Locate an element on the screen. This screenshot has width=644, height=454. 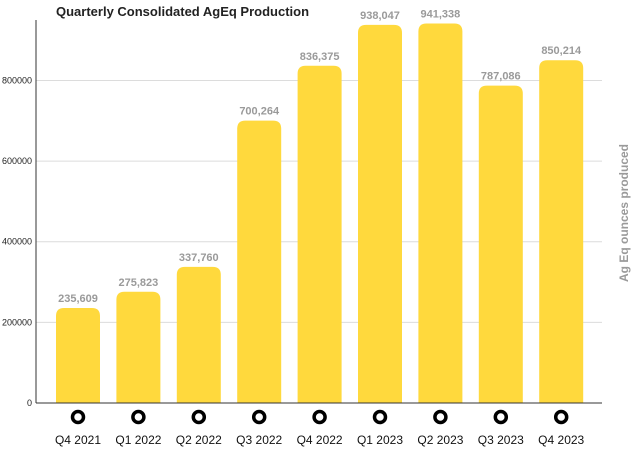
data-label: 700,264 is located at coordinates (259, 112).